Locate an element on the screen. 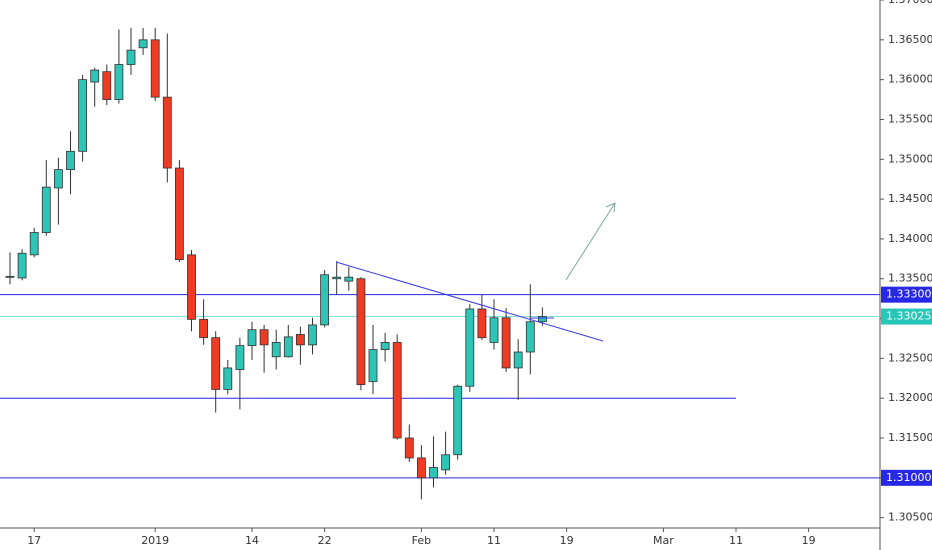  price-label: 1.31000 is located at coordinates (909, 477).